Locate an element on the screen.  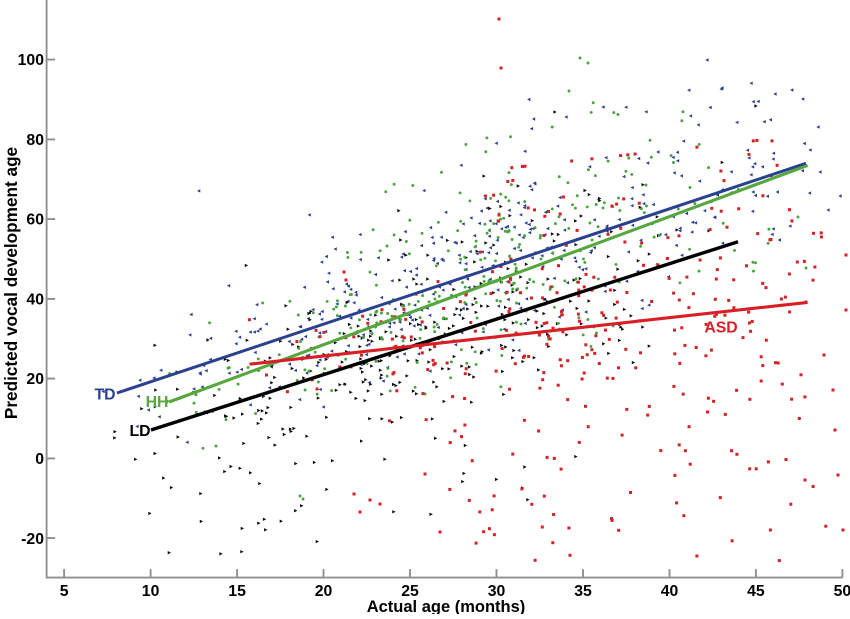
svg-text: TD is located at coordinates (104, 395).